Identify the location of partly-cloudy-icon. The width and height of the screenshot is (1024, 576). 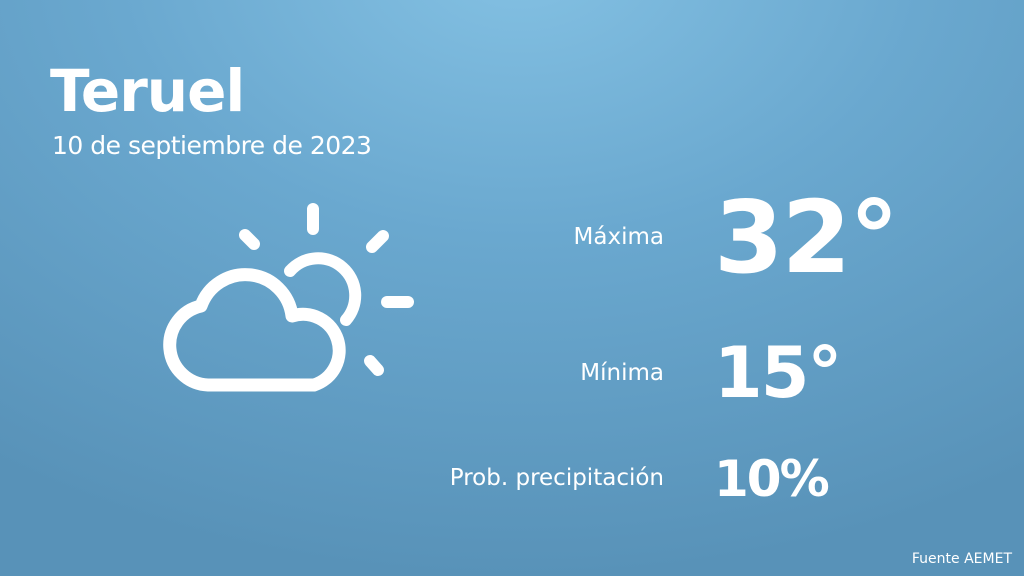
(290, 302).